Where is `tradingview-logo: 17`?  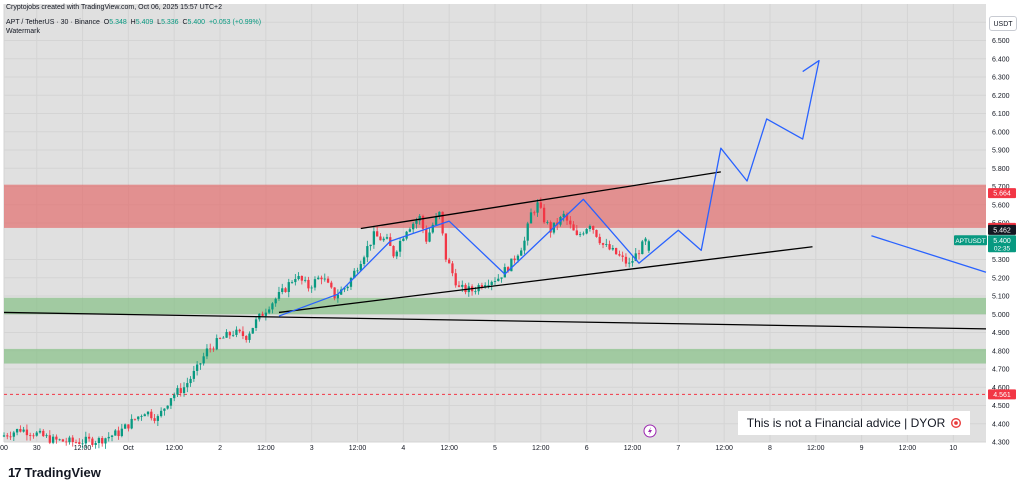 tradingview-logo: 17 is located at coordinates (15, 472).